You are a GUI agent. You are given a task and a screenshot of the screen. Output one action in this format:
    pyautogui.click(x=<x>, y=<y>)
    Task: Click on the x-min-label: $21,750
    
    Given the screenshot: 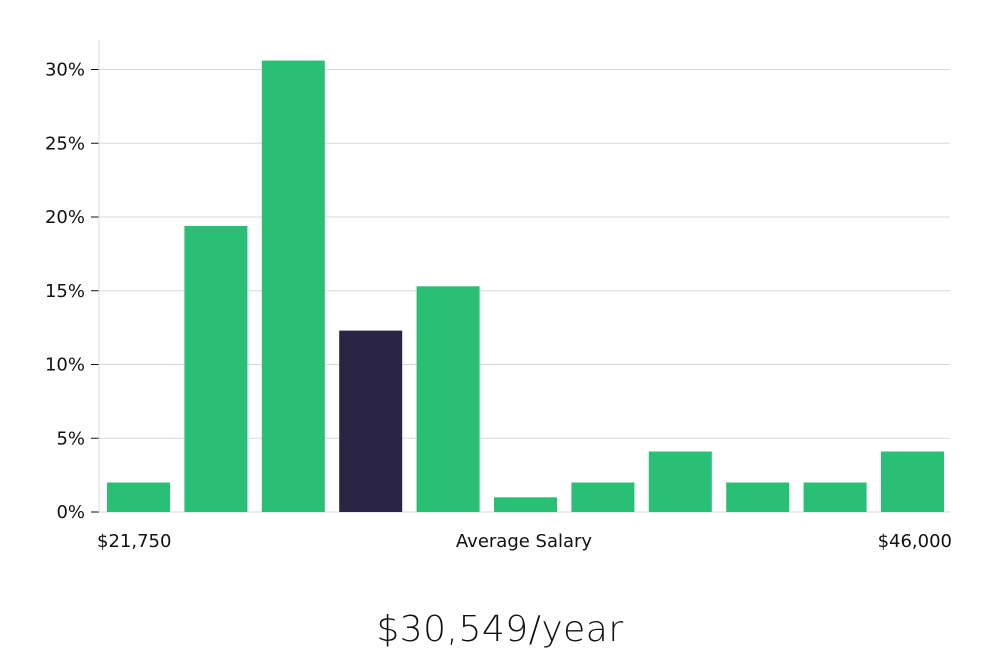 What is the action you would take?
    pyautogui.click(x=134, y=541)
    